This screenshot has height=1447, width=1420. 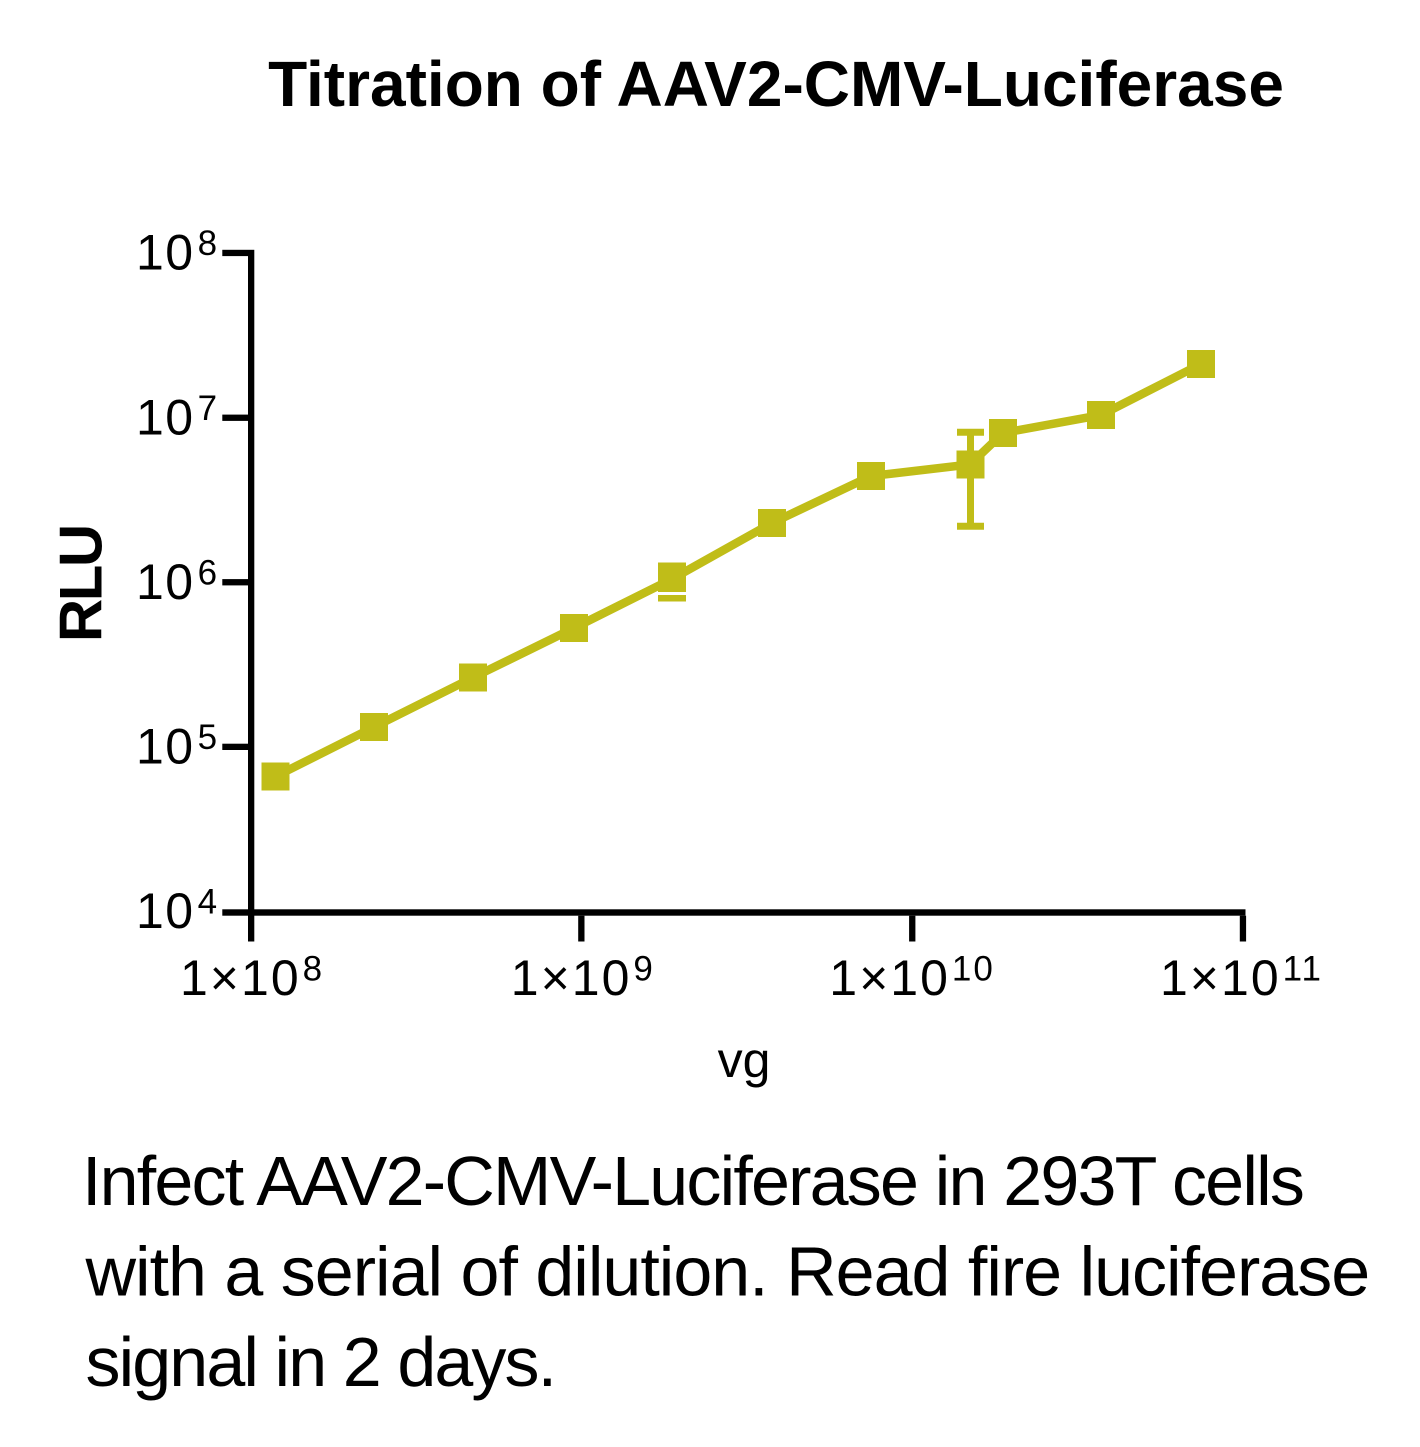 What do you see at coordinates (81, 584) in the screenshot?
I see `svg-text: RLU` at bounding box center [81, 584].